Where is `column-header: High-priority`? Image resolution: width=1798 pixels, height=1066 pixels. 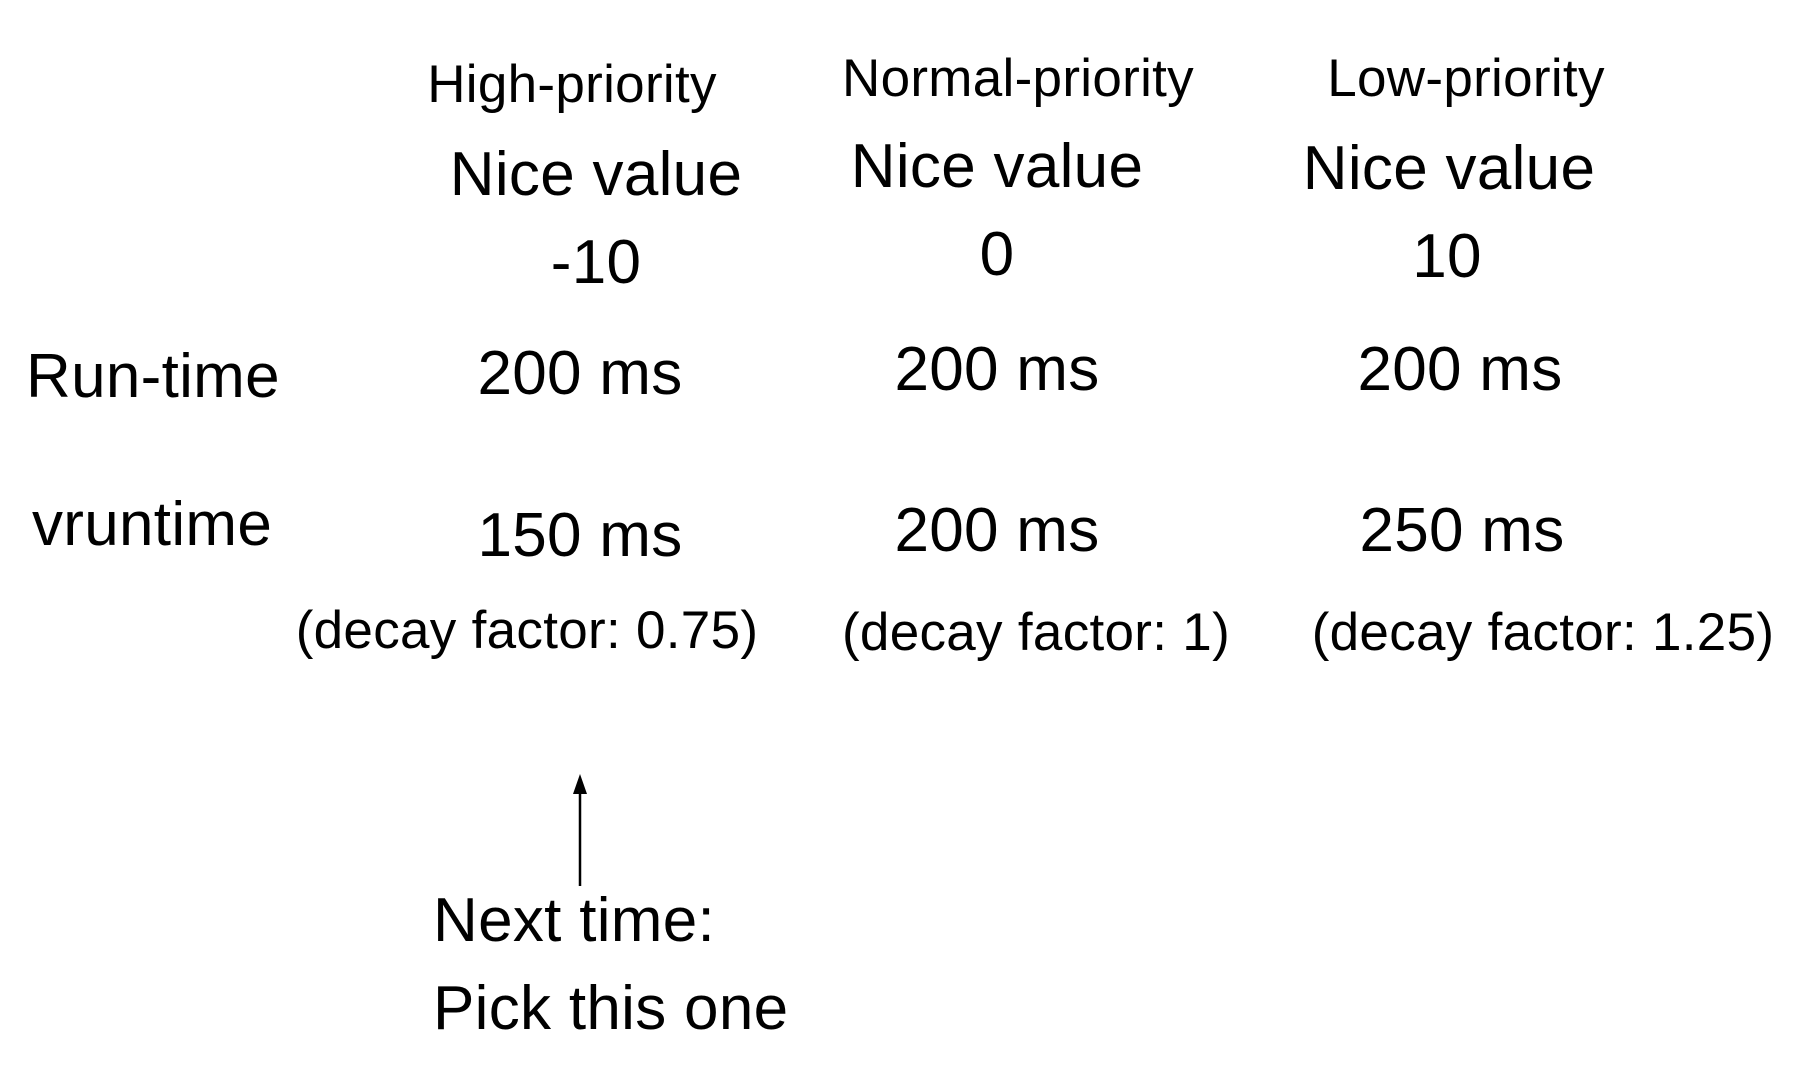 column-header: High-priority is located at coordinates (572, 84).